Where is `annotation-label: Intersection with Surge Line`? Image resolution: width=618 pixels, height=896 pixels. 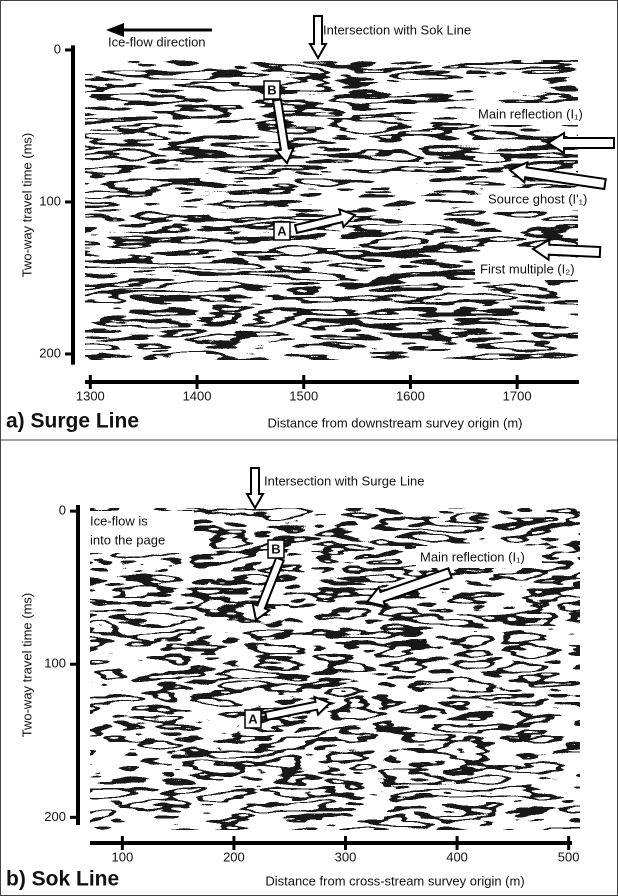 annotation-label: Intersection with Surge Line is located at coordinates (344, 480).